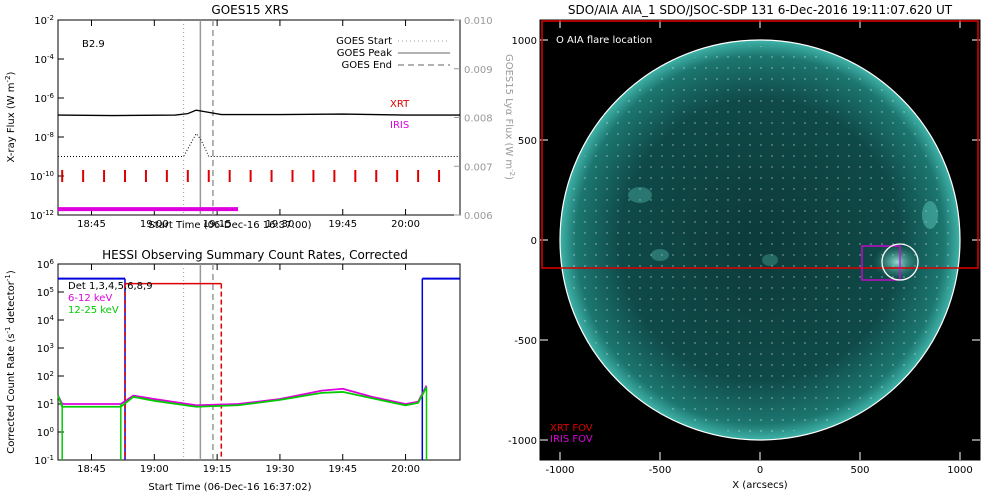 This screenshot has height=500, width=1000. I want to click on aia-xtick-label: -500, so click(660, 470).